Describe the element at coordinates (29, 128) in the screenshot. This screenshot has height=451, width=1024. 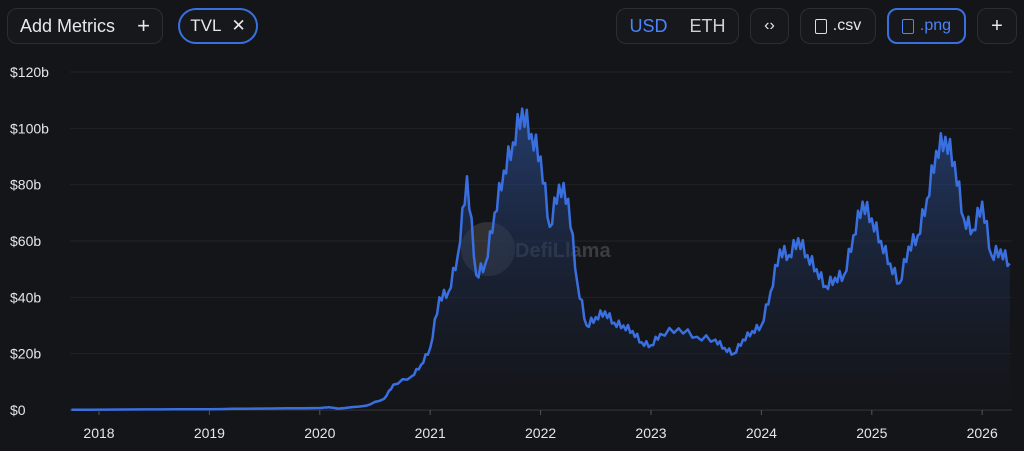
I see `y-tick-label: $100b` at that location.